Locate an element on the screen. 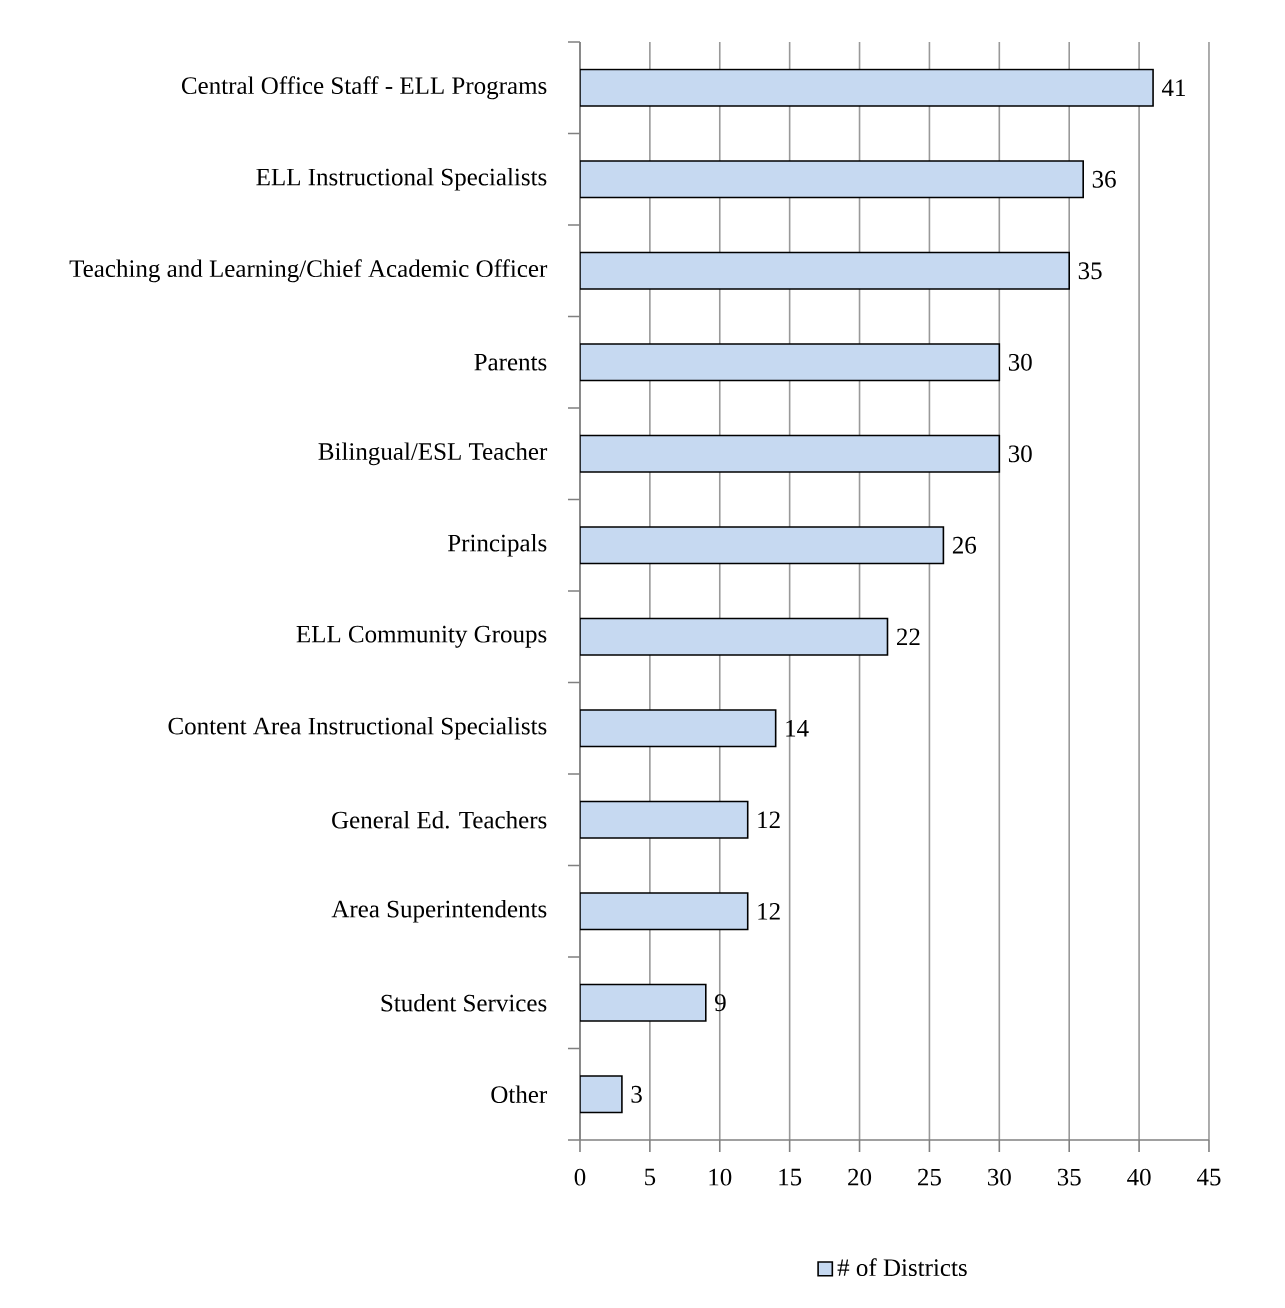 The image size is (1285, 1308). y-tick-label: Other is located at coordinates (519, 1094).